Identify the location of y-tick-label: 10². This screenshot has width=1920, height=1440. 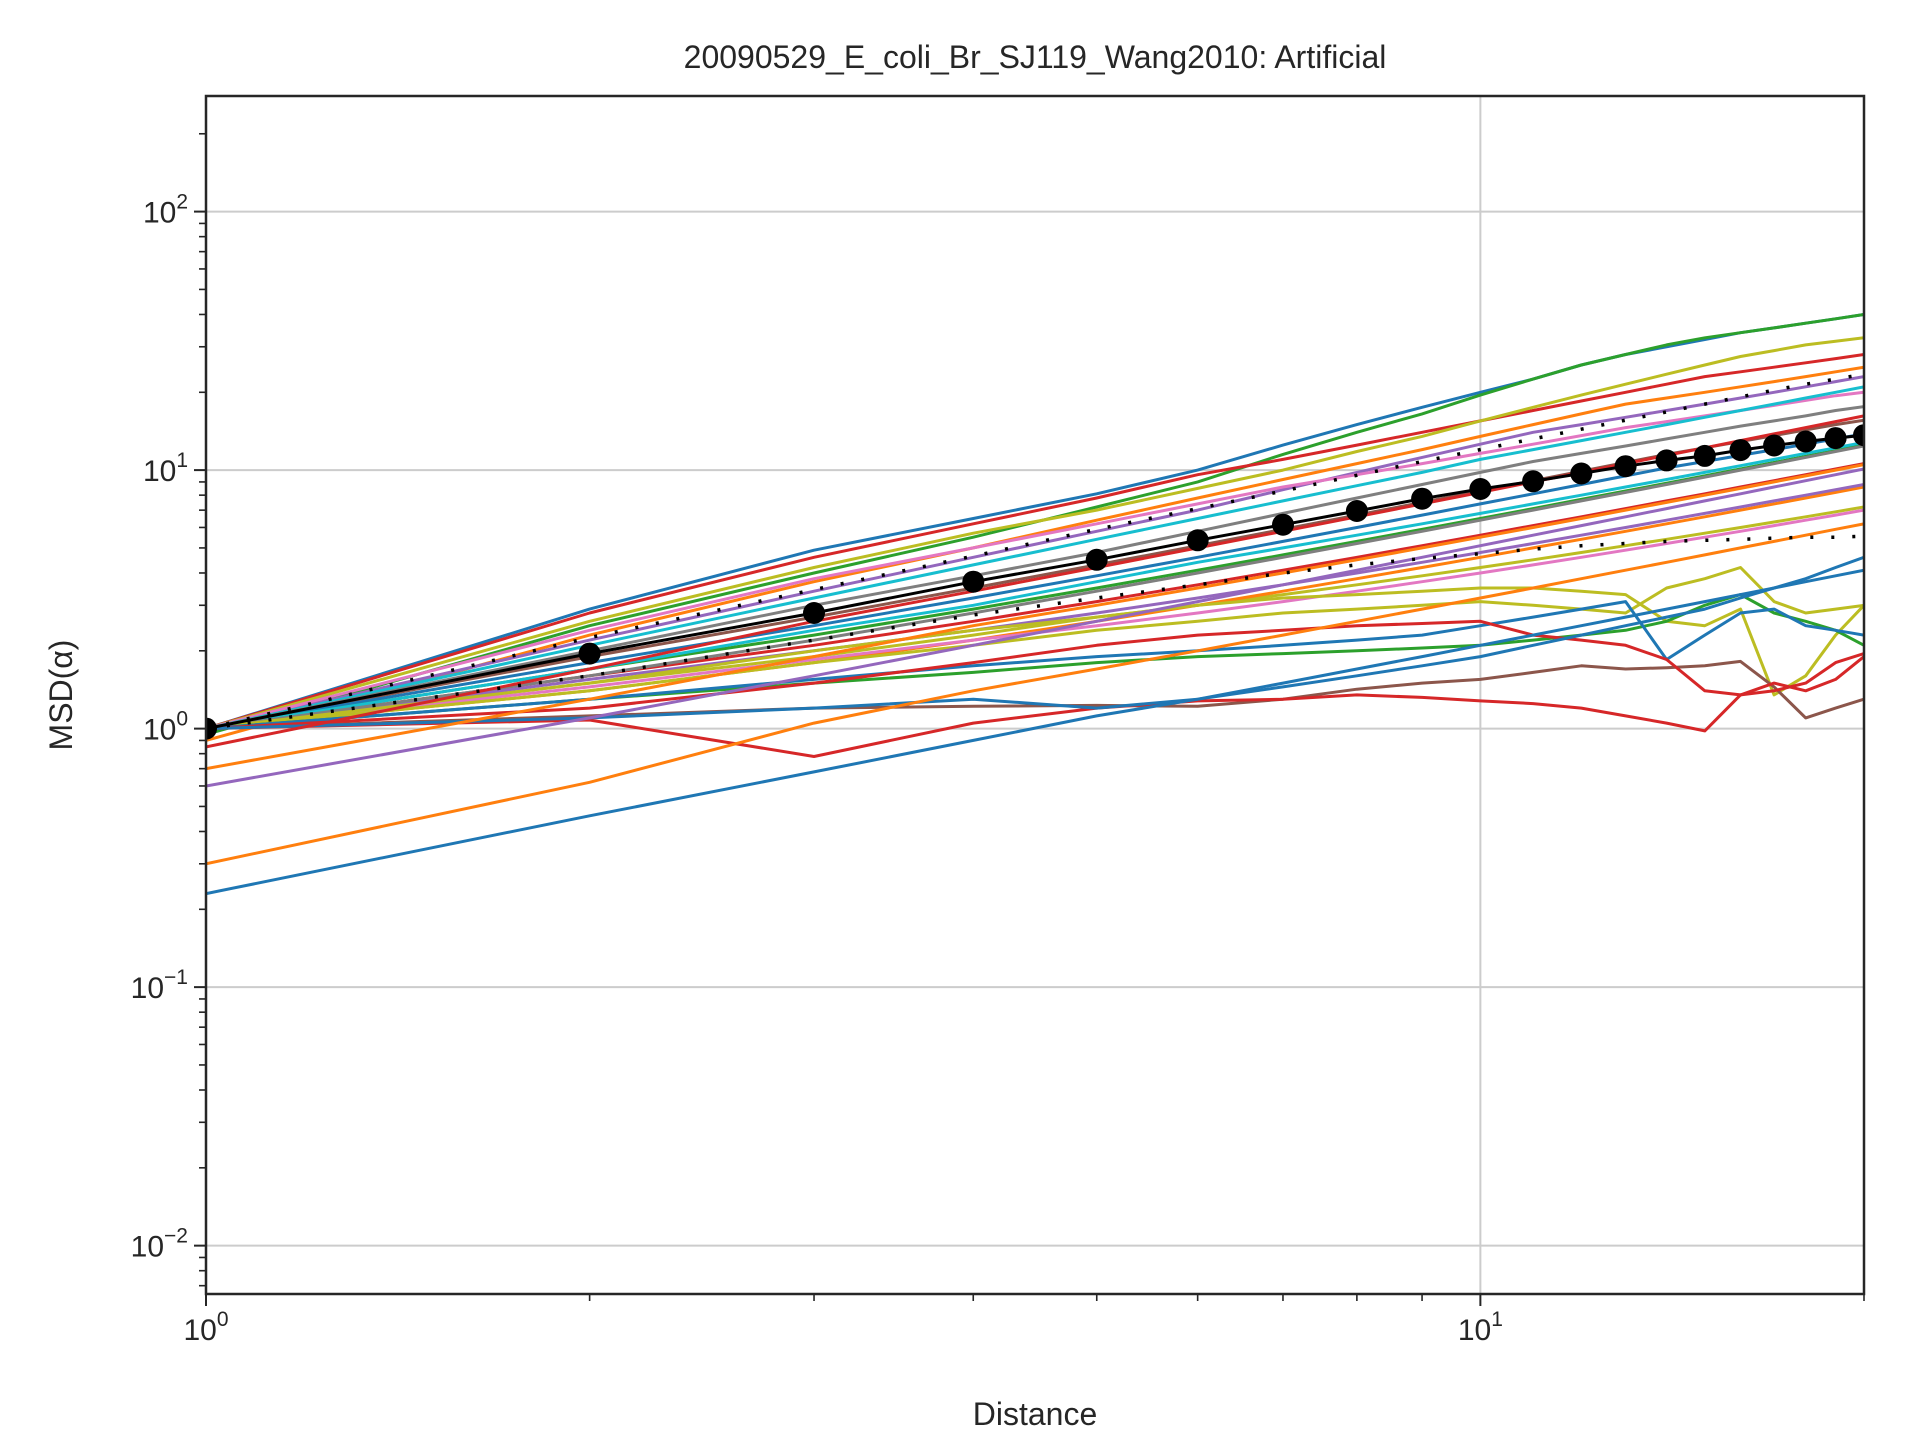
(165, 210).